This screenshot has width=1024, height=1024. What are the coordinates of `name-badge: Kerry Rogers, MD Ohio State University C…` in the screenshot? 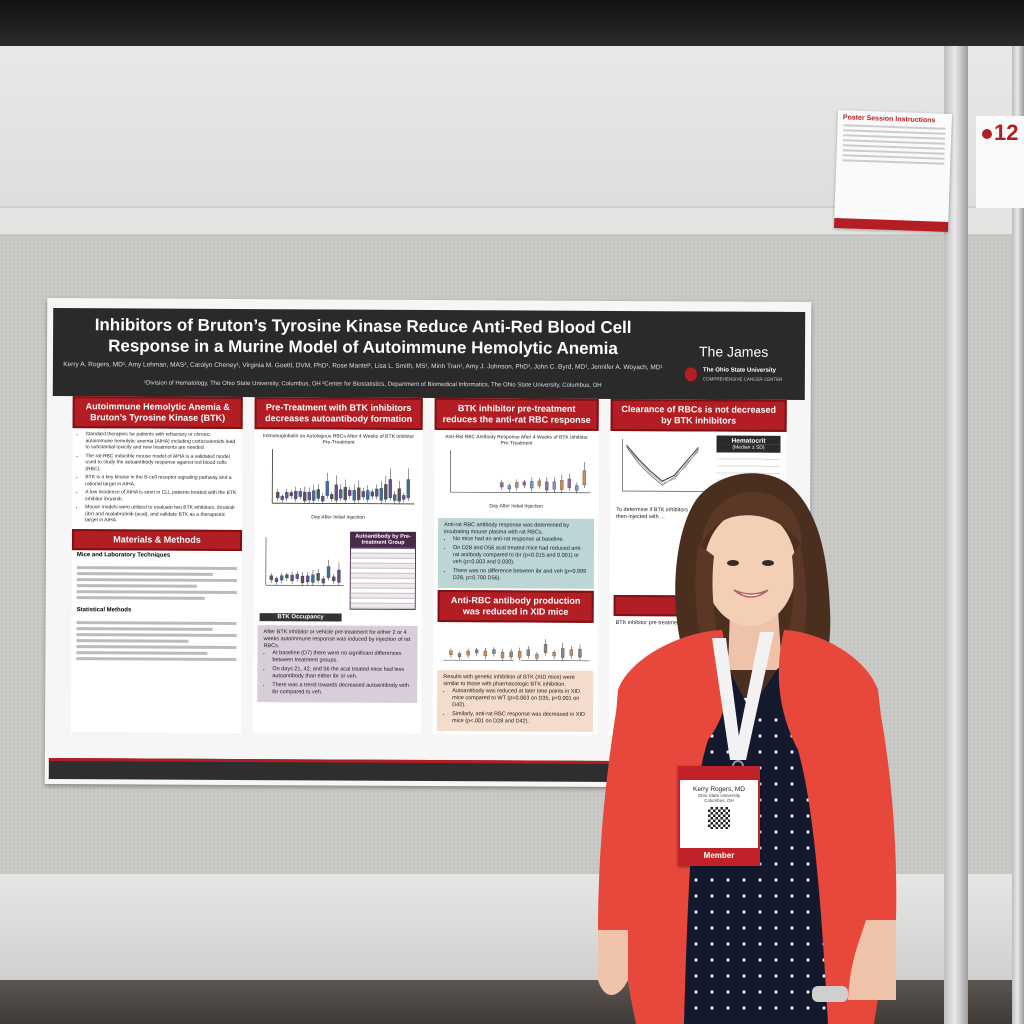 It's located at (719, 816).